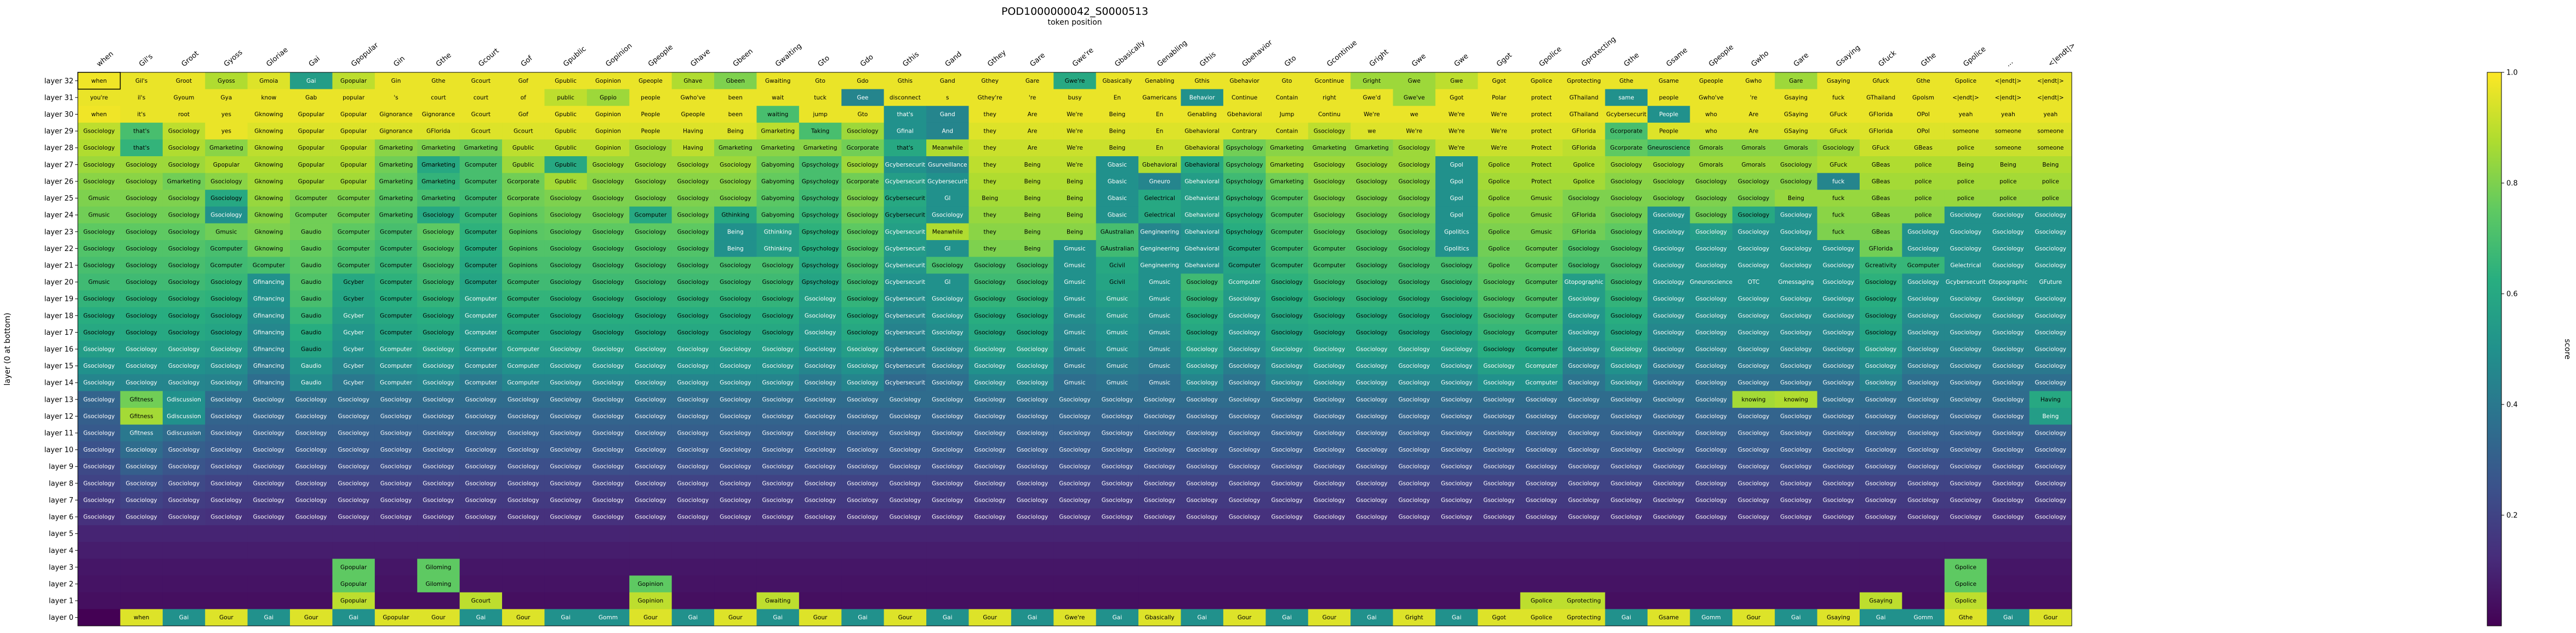 The height and width of the screenshot is (633, 2576). Describe the element at coordinates (820, 97) in the screenshot. I see `cell-label: tuck` at that location.